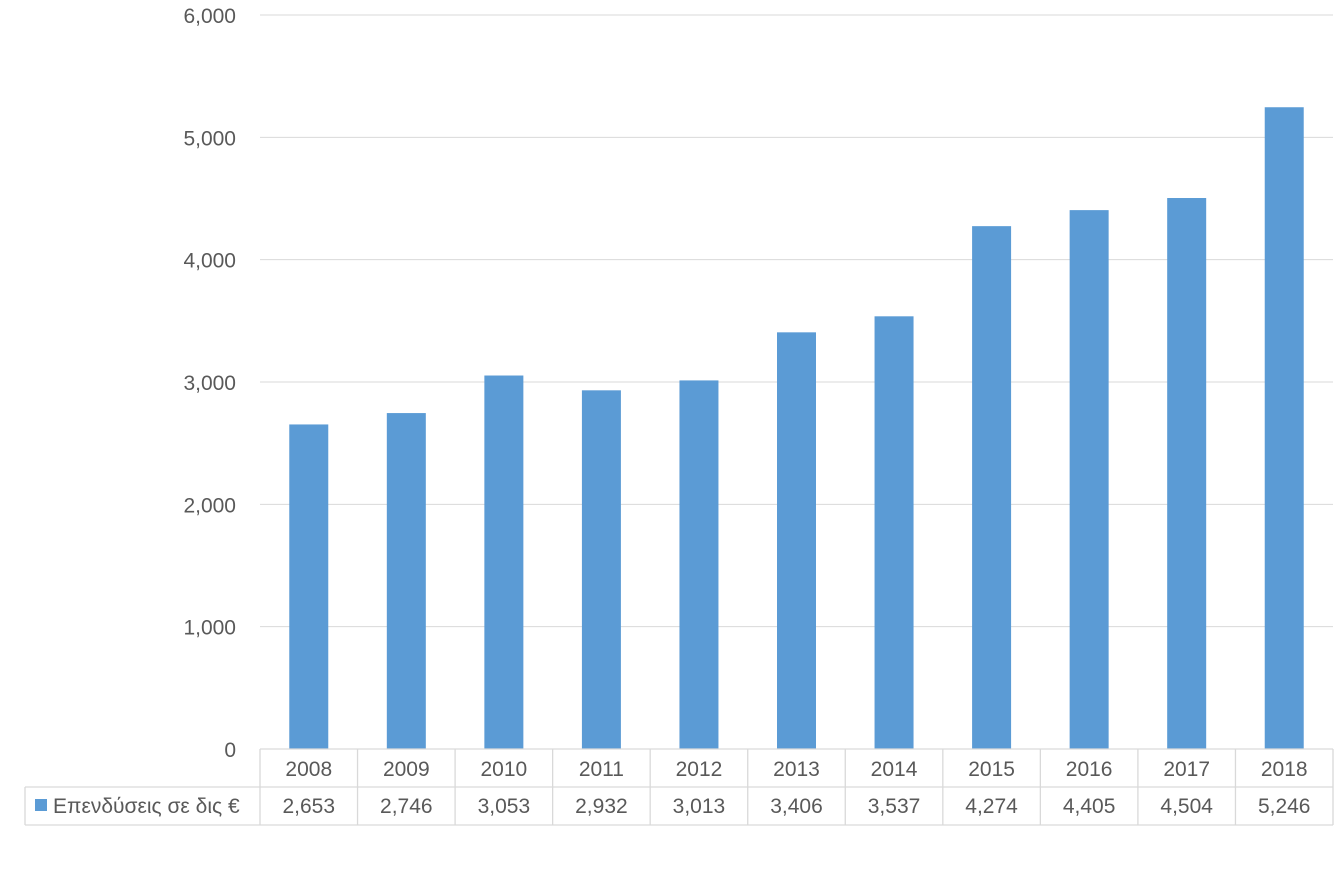  I want to click on x-tick-label: 2012, so click(699, 769).